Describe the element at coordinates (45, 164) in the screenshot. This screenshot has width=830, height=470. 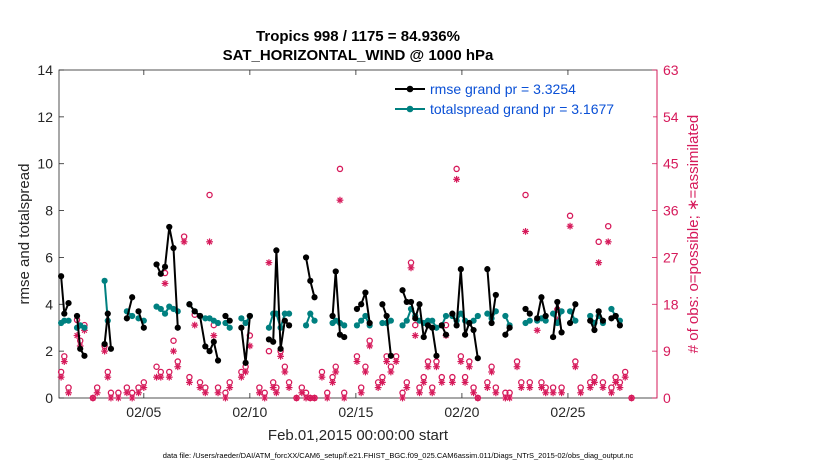
I see `y-tick-label: 10` at that location.